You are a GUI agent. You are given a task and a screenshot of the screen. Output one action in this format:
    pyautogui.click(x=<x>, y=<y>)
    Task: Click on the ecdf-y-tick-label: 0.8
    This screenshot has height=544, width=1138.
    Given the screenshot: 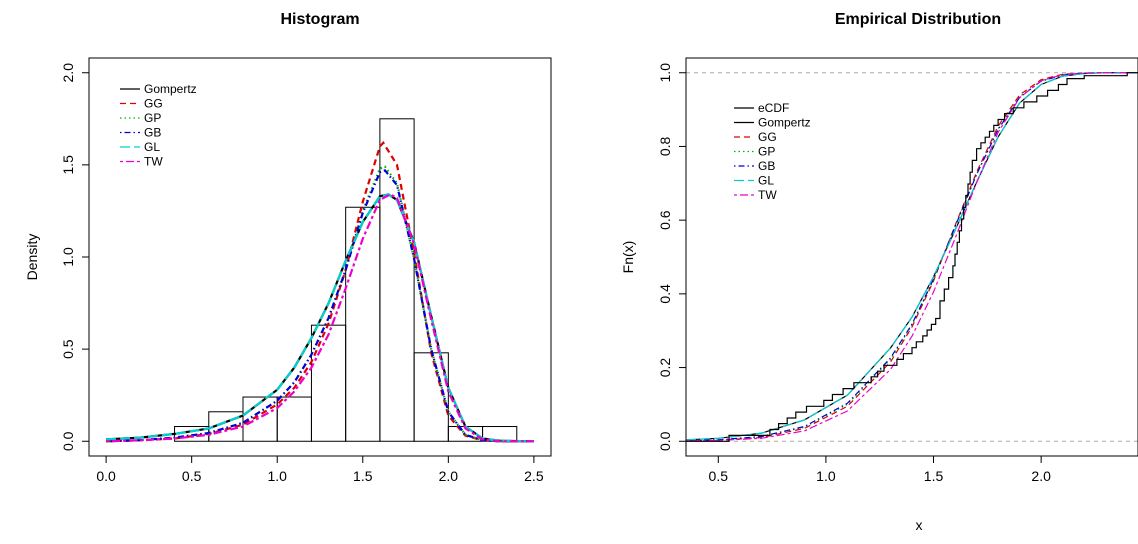 What is the action you would take?
    pyautogui.click(x=665, y=147)
    